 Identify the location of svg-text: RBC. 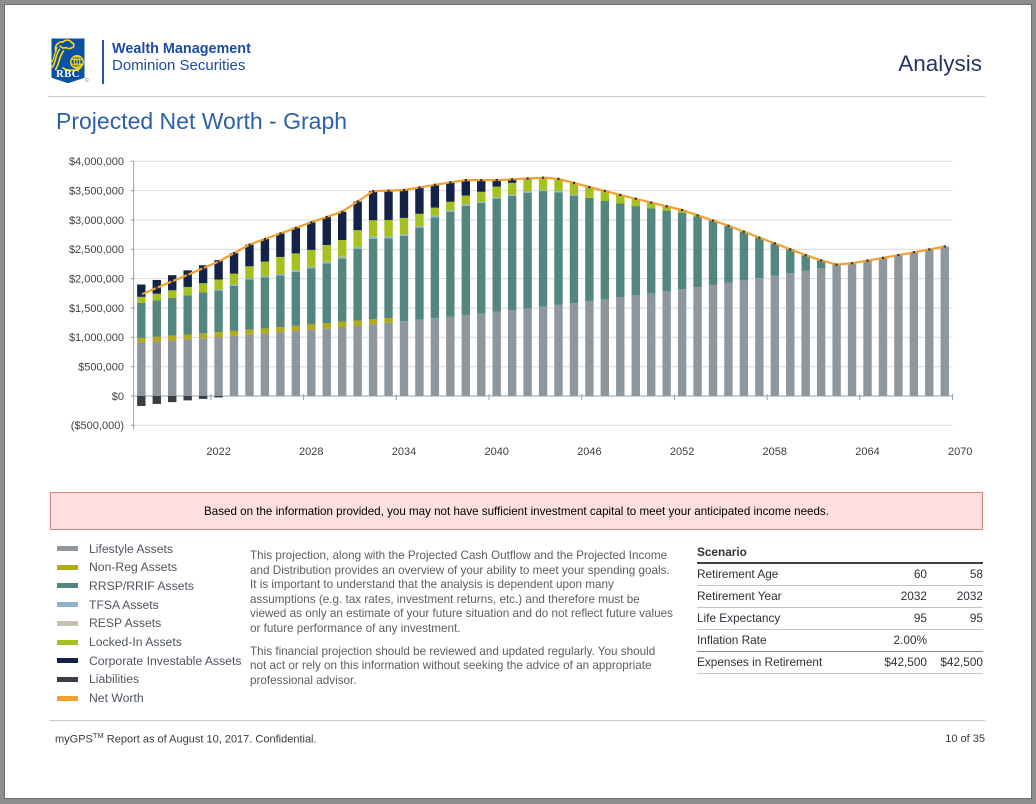
(68, 74).